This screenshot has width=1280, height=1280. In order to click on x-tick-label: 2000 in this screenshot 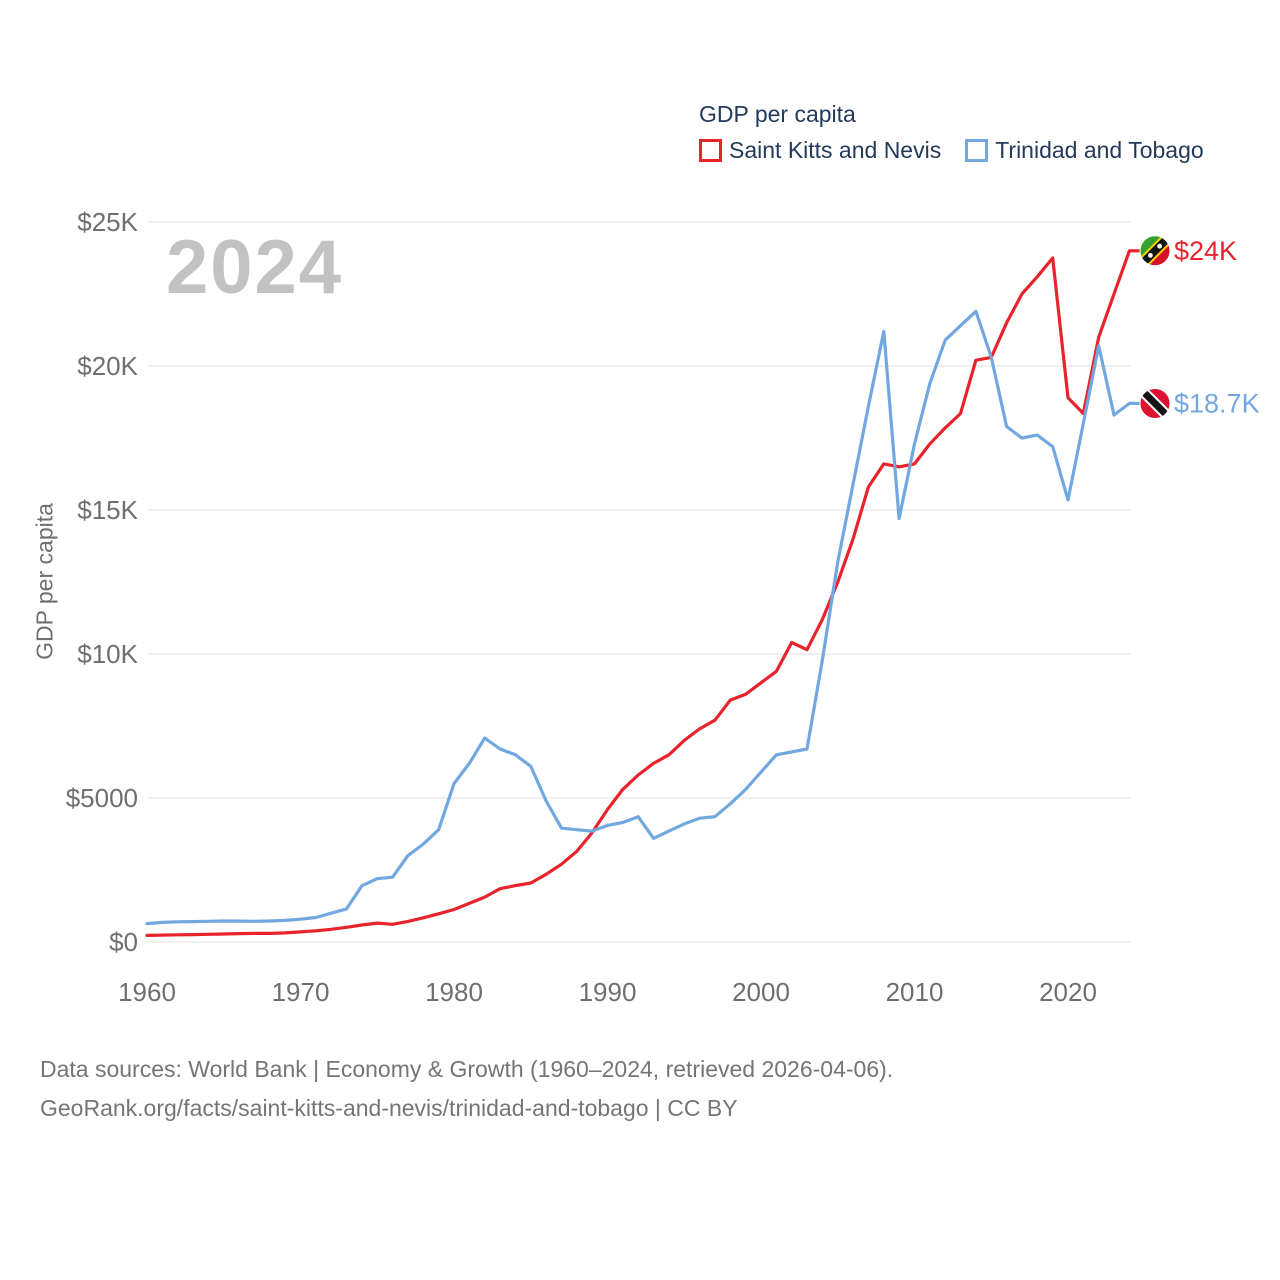, I will do `click(761, 992)`.